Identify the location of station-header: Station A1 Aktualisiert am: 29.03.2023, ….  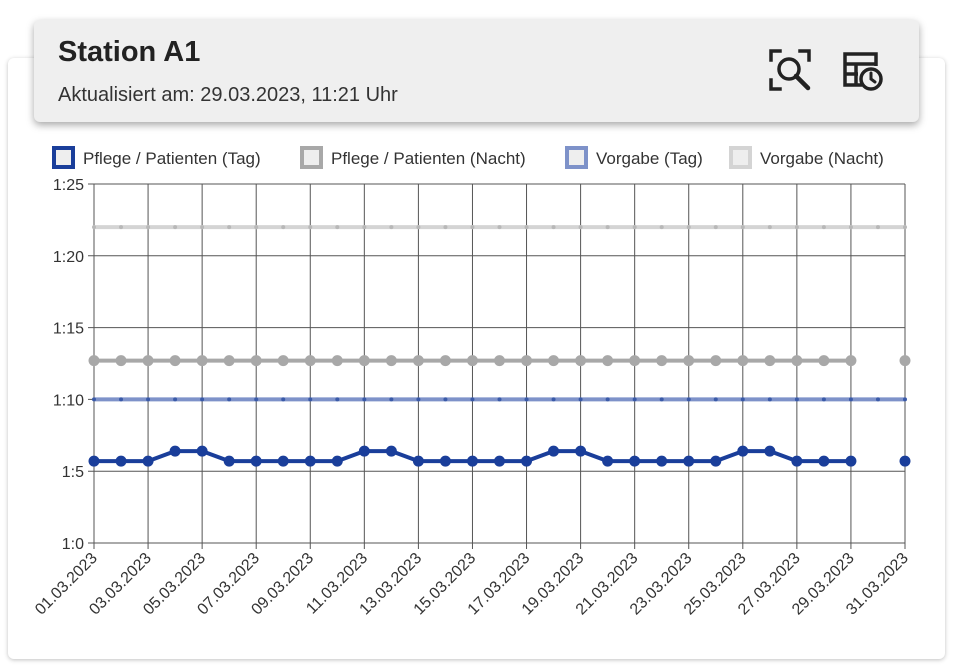
(476, 71).